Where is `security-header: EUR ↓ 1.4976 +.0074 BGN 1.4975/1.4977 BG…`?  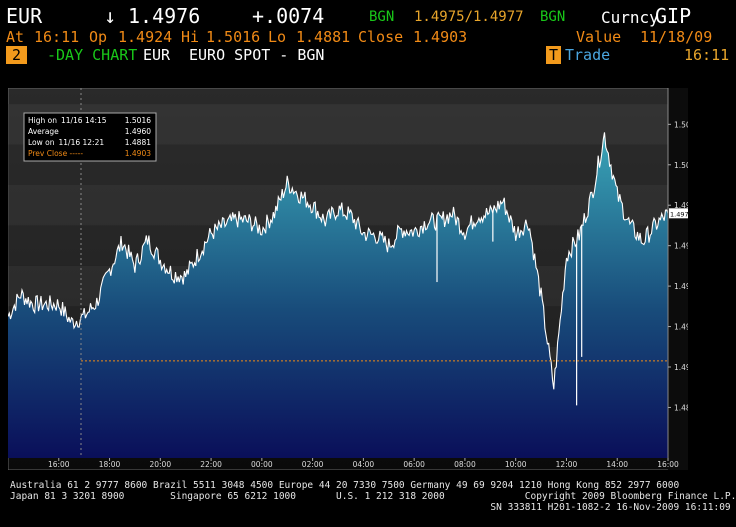
security-header: EUR ↓ 1.4976 +.0074 BGN 1.4975/1.4977 BG… is located at coordinates (368, 16).